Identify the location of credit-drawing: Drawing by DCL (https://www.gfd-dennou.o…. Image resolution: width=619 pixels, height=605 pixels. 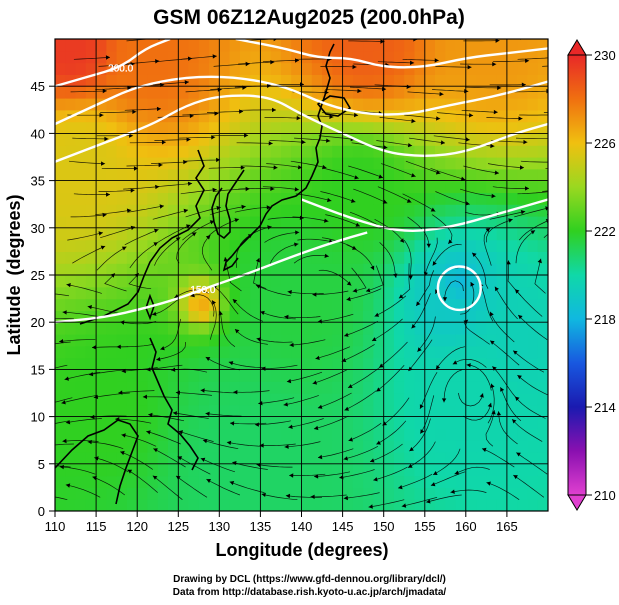
(309, 579).